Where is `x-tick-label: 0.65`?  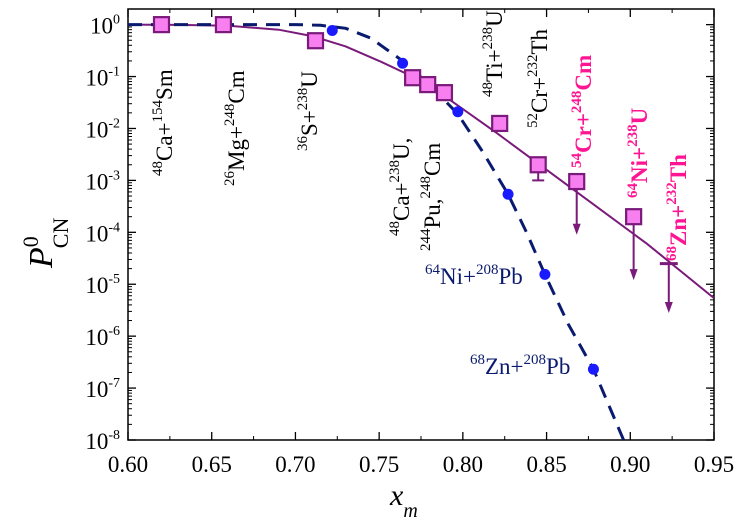
x-tick-label: 0.65 is located at coordinates (212, 464).